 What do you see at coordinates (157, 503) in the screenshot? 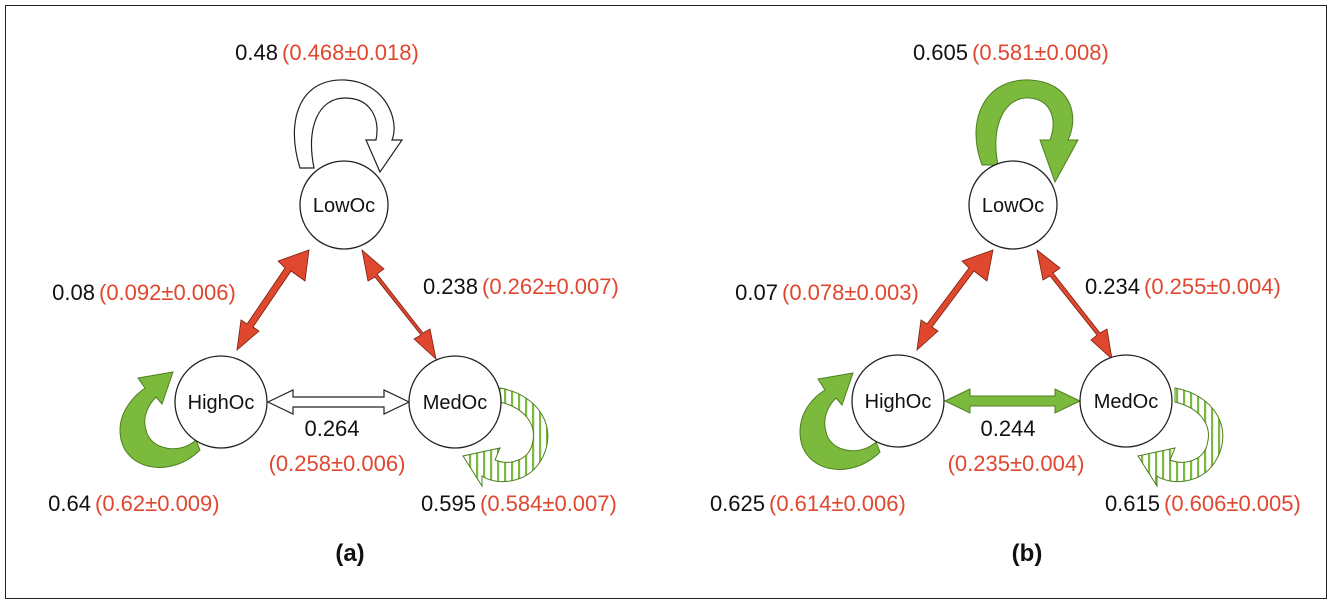
I see `self-highoc-ci: (0.62±0.009)` at bounding box center [157, 503].